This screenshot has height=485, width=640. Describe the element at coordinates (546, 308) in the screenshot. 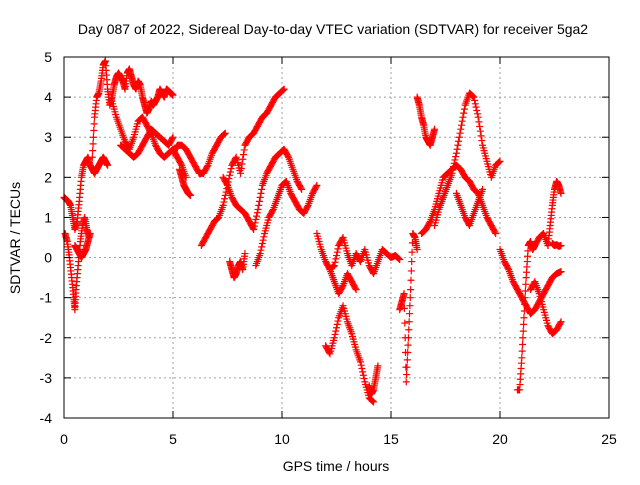

I see `series-track-x` at that location.